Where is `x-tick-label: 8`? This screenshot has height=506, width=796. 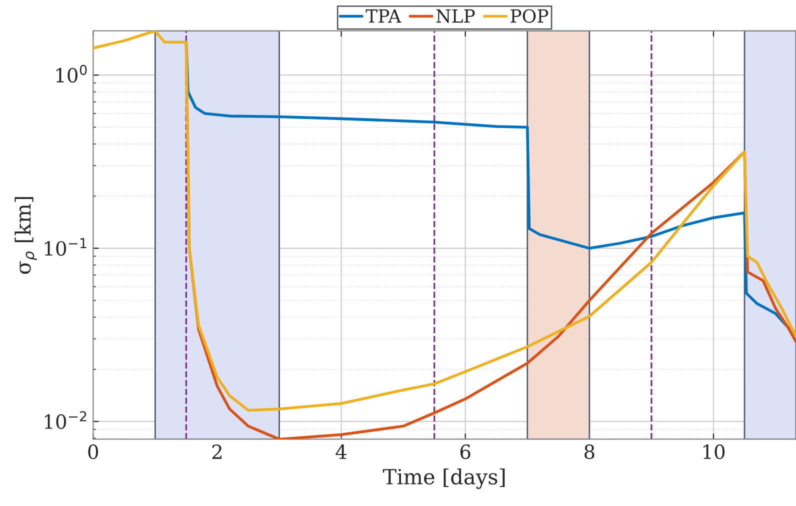 x-tick-label: 8 is located at coordinates (589, 452).